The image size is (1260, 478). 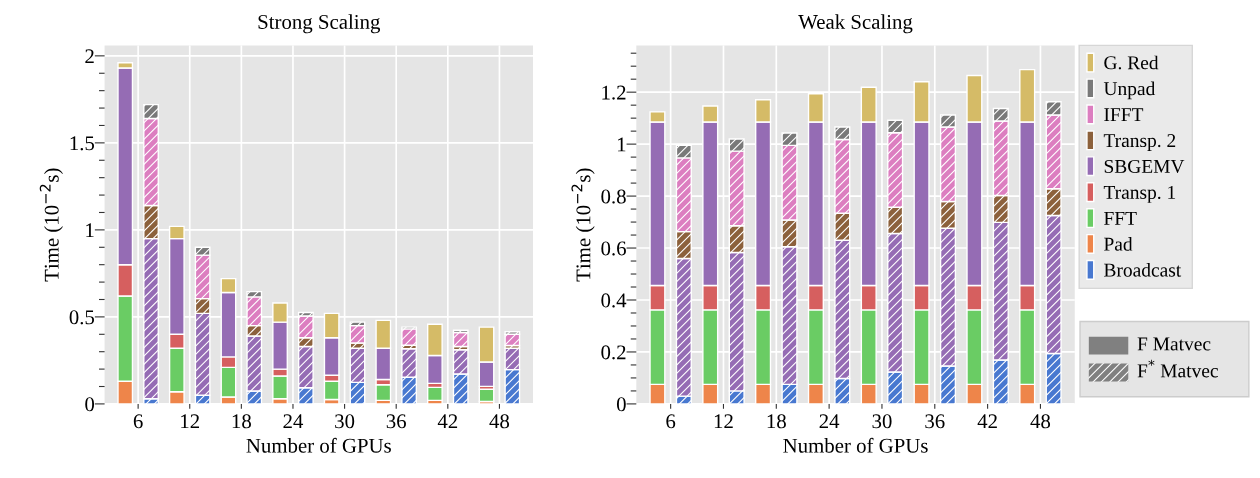 What do you see at coordinates (1144, 166) in the screenshot?
I see `legend-label: SBGEMV` at bounding box center [1144, 166].